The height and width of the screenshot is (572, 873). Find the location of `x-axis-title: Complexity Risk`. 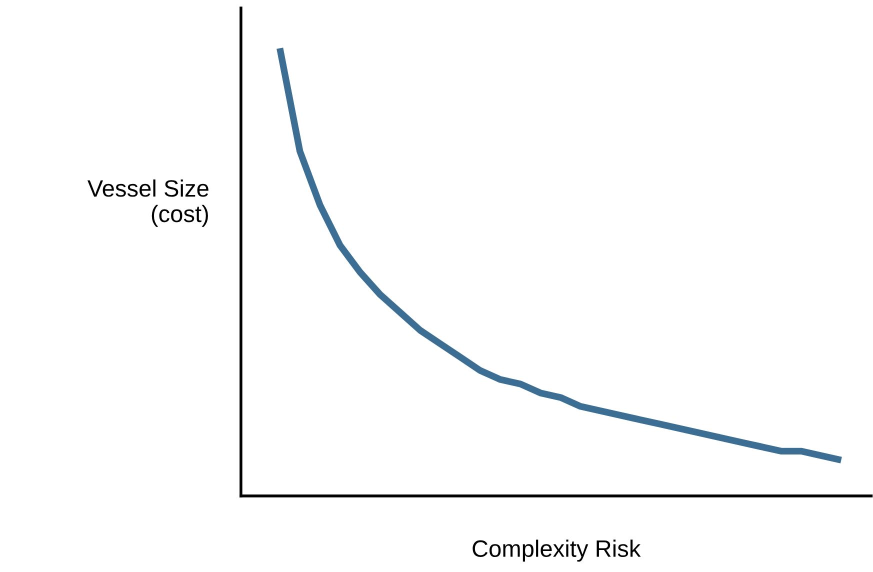

x-axis-title: Complexity Risk is located at coordinates (556, 551).